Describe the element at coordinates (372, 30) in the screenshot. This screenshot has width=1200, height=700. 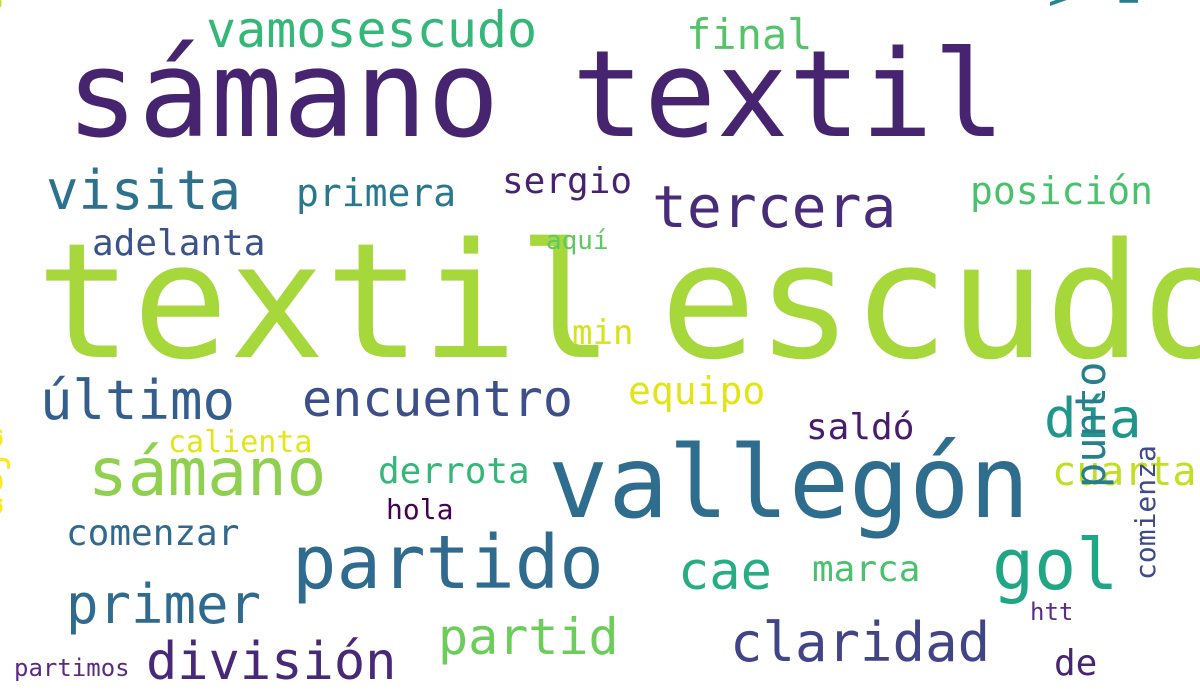
I see `word-vamosescudo: vamosescudo` at that location.